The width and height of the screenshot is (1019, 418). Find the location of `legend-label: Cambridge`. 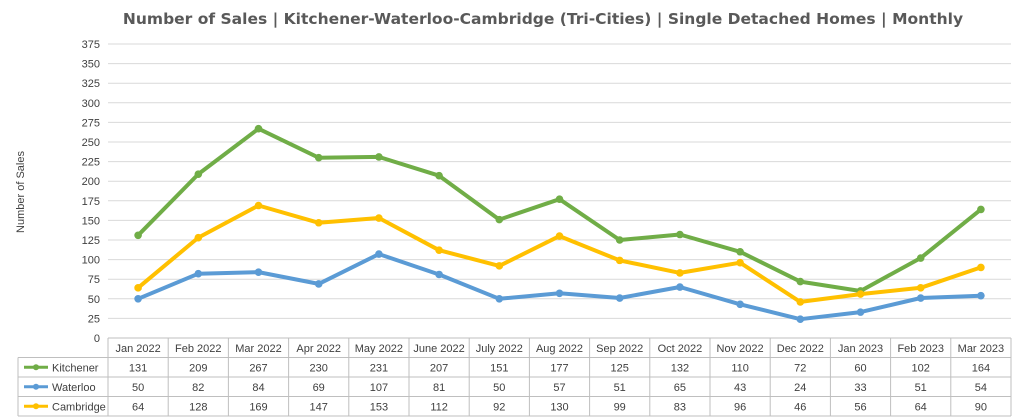

legend-label: Cambridge is located at coordinates (79, 407).